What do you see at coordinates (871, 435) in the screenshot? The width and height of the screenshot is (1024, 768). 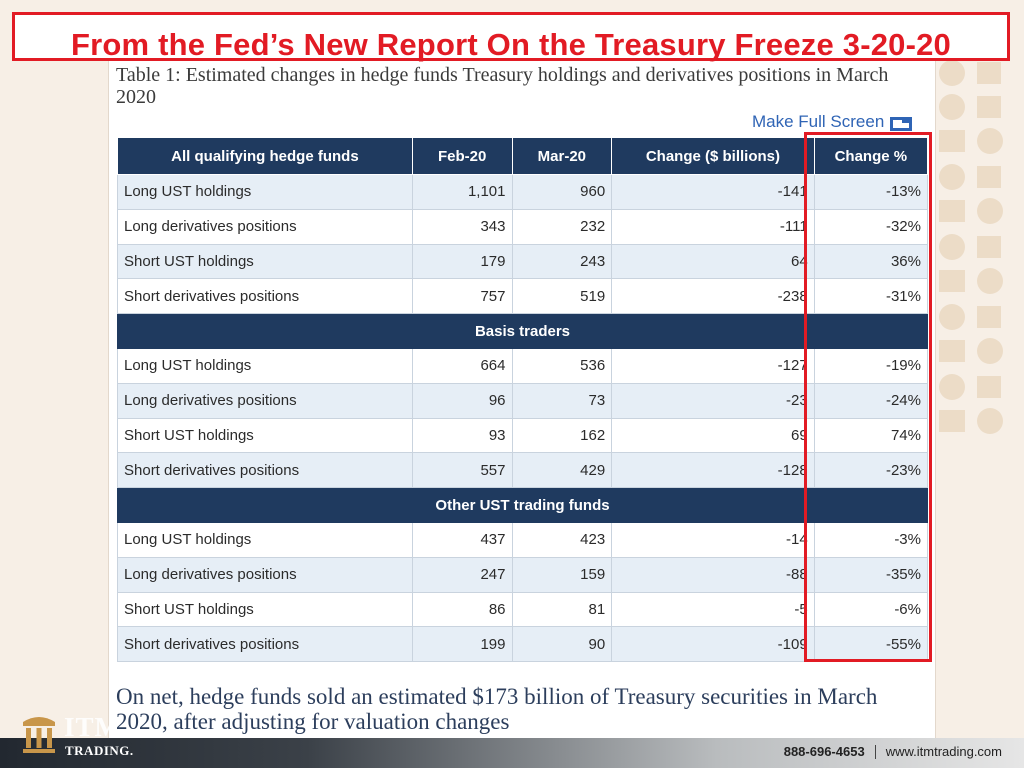 I see `cell-change-pct: 74%` at bounding box center [871, 435].